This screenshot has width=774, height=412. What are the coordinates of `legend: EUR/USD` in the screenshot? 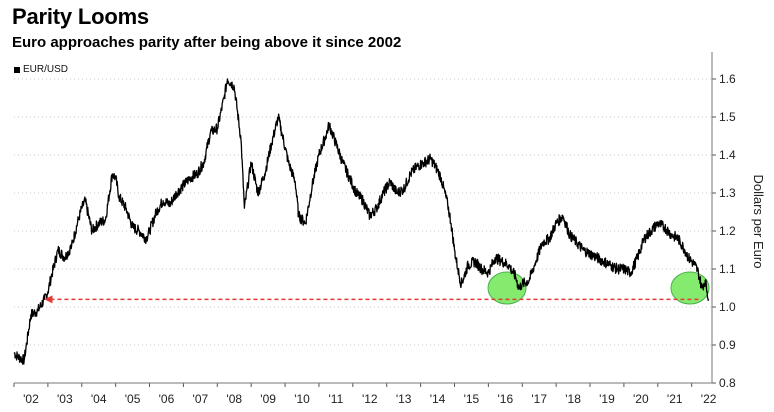 It's located at (41, 69).